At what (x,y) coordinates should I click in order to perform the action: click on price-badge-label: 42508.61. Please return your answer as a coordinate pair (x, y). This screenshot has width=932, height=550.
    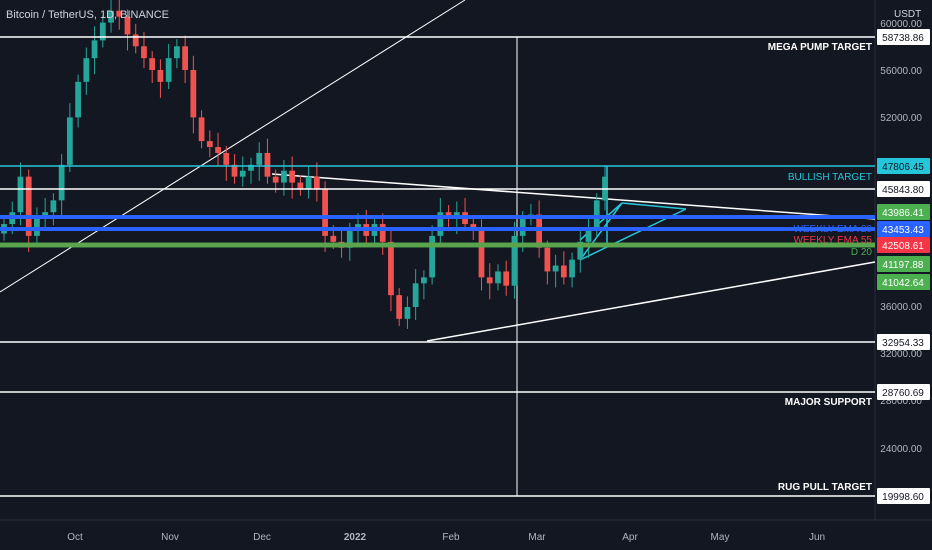
    Looking at the image, I should click on (903, 246).